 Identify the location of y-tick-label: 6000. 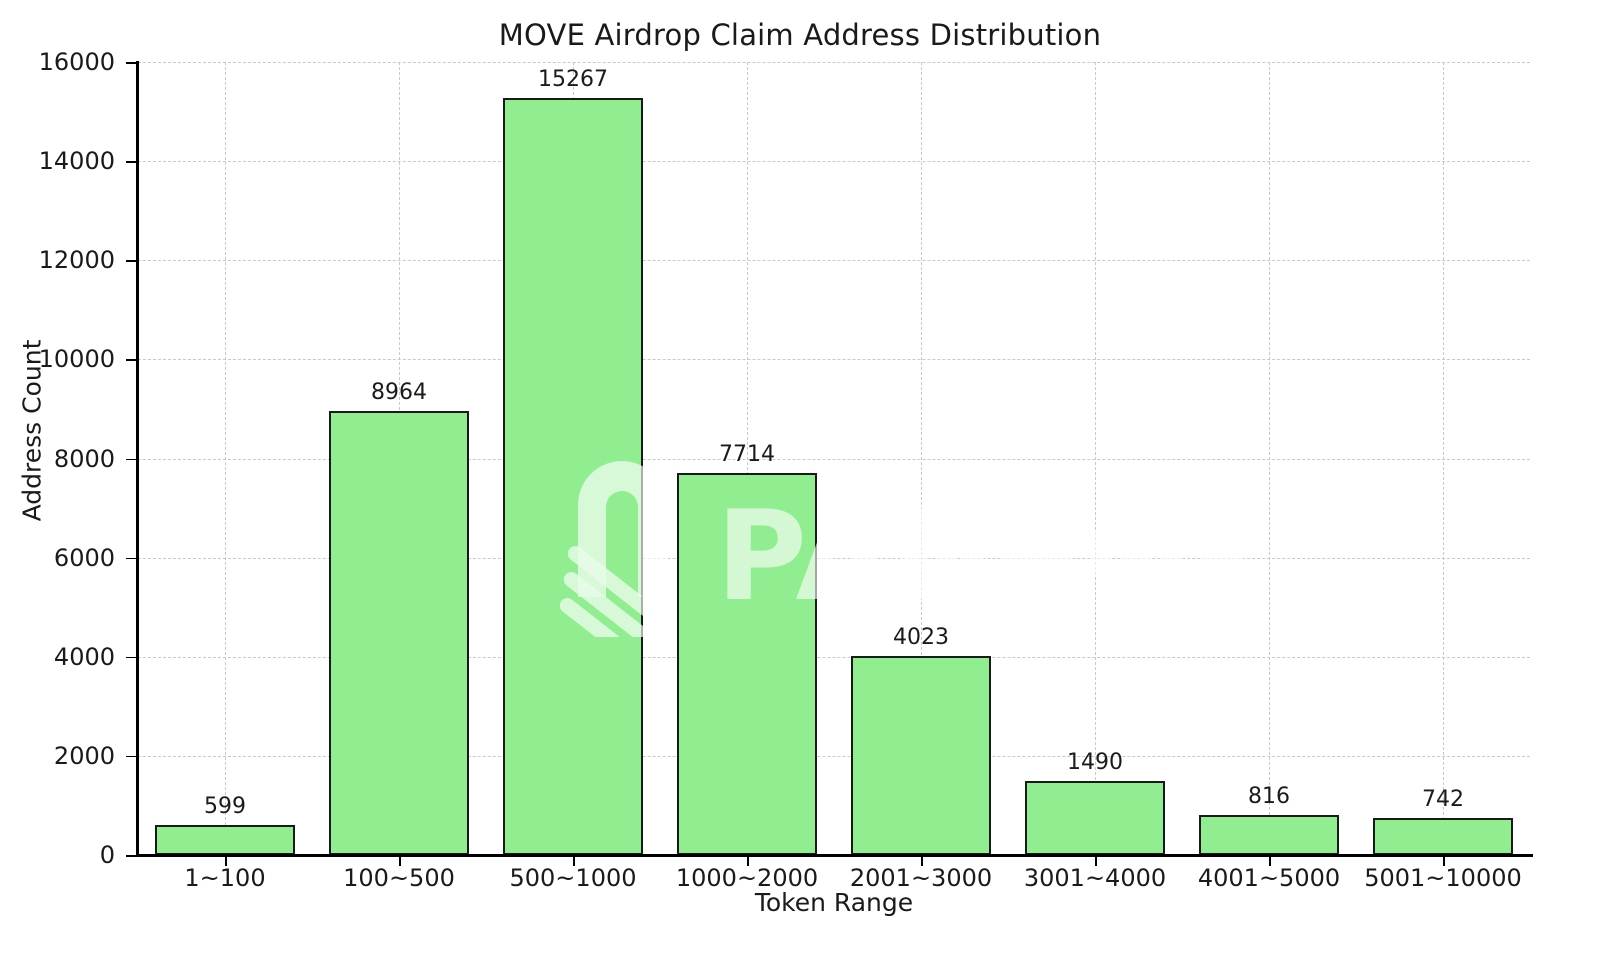
(84, 557).